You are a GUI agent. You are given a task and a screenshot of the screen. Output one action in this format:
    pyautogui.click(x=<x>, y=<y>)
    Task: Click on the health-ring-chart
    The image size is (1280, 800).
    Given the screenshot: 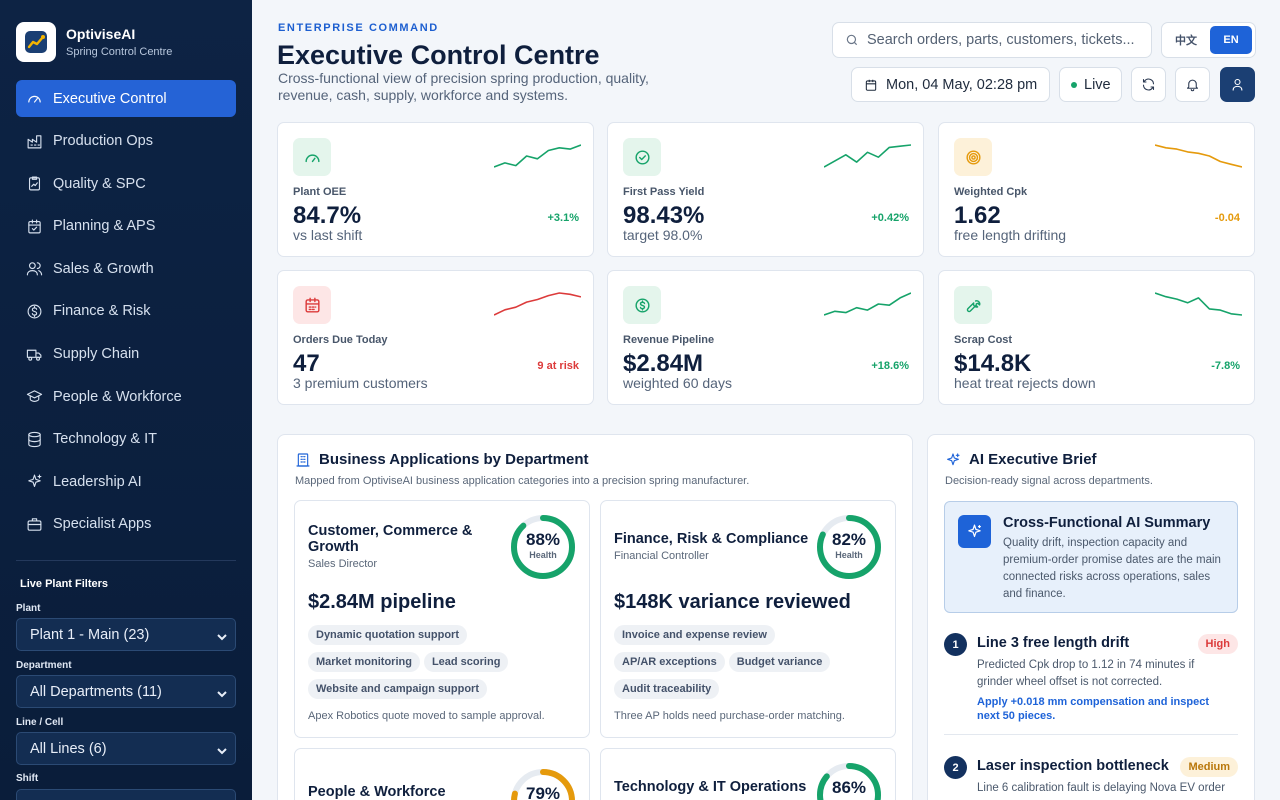 What is the action you would take?
    pyautogui.click(x=543, y=547)
    